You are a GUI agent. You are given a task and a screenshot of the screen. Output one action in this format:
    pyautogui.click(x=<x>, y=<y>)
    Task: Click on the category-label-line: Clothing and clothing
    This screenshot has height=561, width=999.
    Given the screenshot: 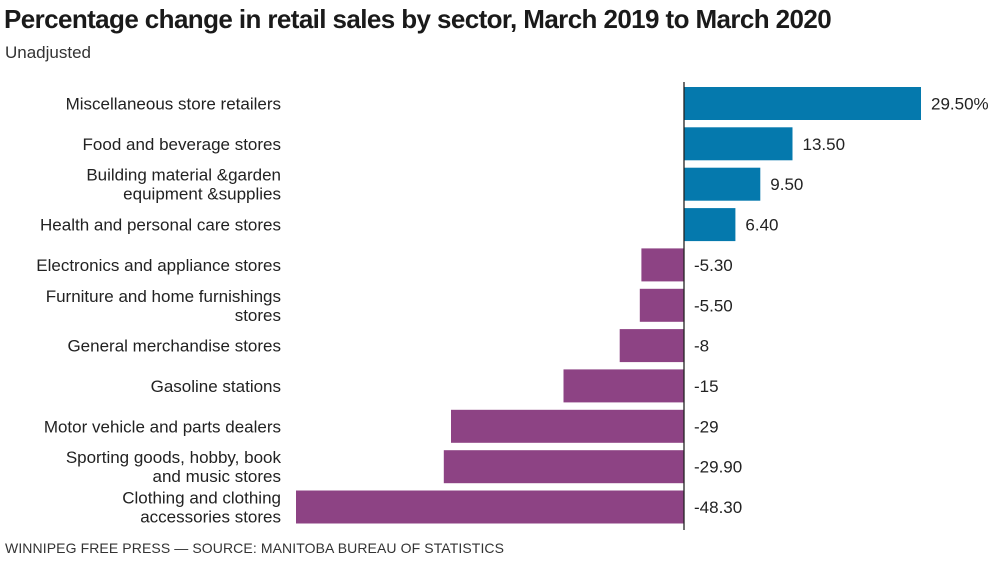 What is the action you would take?
    pyautogui.click(x=201, y=498)
    